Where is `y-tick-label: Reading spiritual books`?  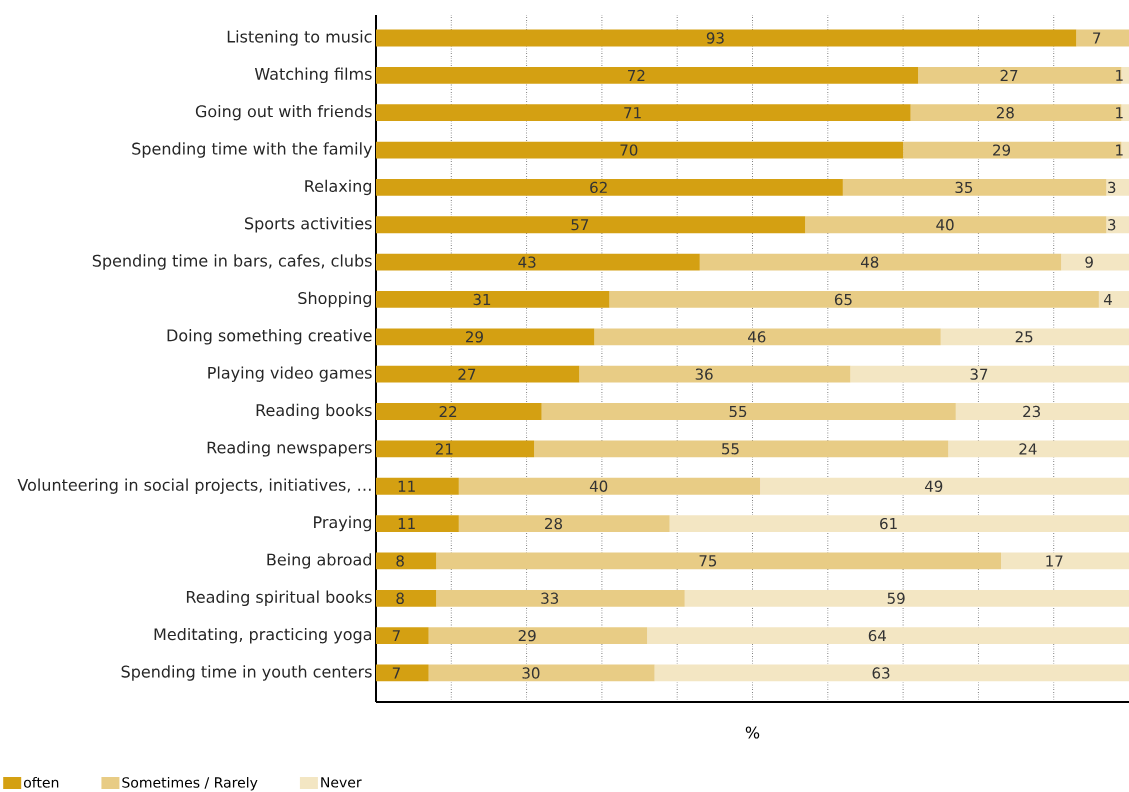
y-tick-label: Reading spiritual books is located at coordinates (279, 598).